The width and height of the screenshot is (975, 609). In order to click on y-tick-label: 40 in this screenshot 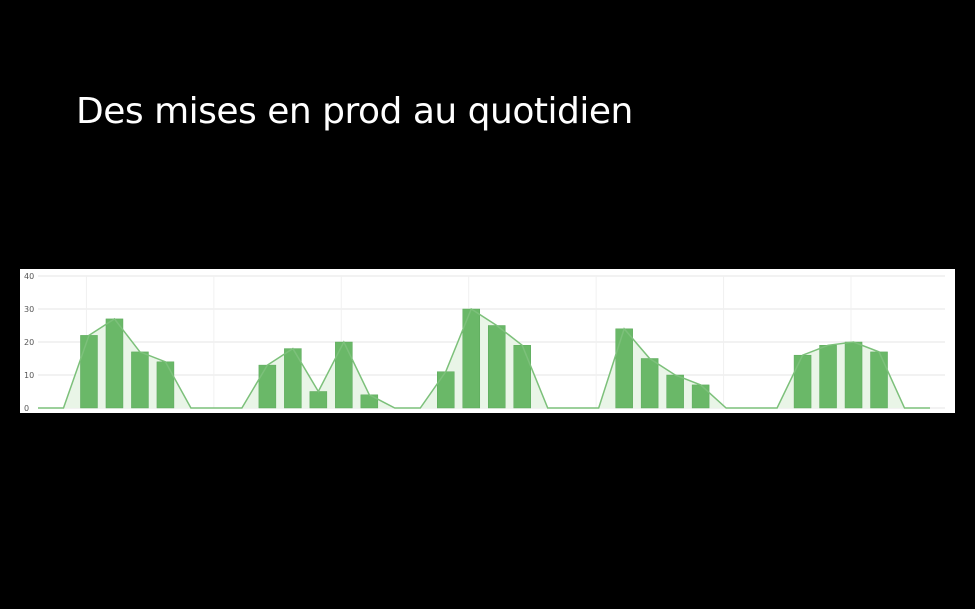, I will do `click(29, 276)`.